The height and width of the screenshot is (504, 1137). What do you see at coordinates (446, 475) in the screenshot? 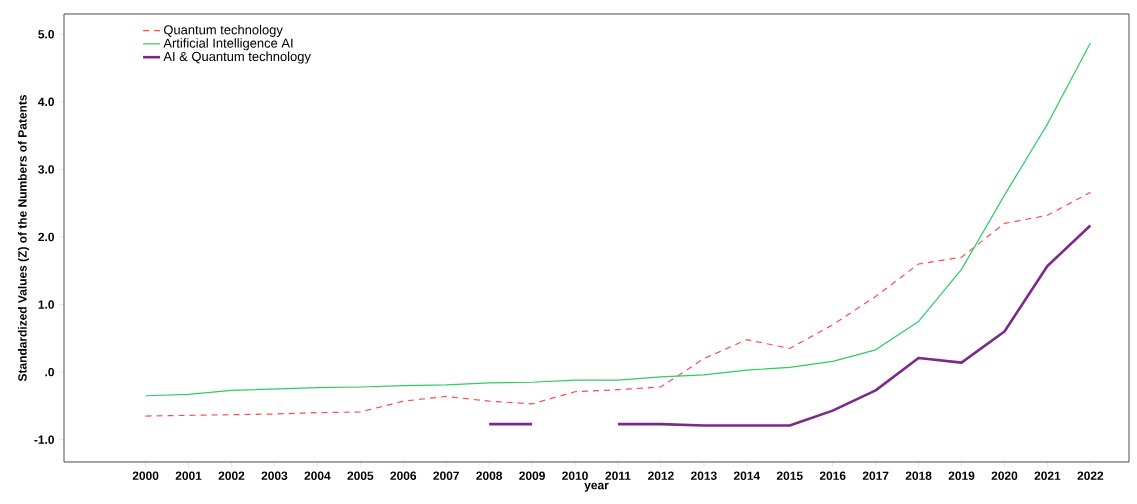
I see `x-tick-label: 2007` at bounding box center [446, 475].